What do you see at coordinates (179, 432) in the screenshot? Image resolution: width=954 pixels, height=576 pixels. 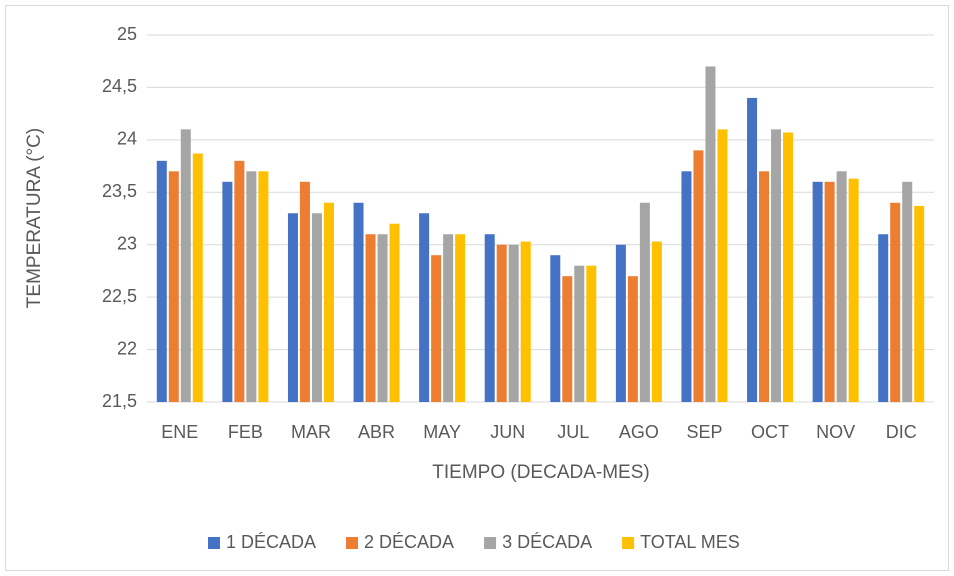 I see `x-tick-label: ENE` at bounding box center [179, 432].